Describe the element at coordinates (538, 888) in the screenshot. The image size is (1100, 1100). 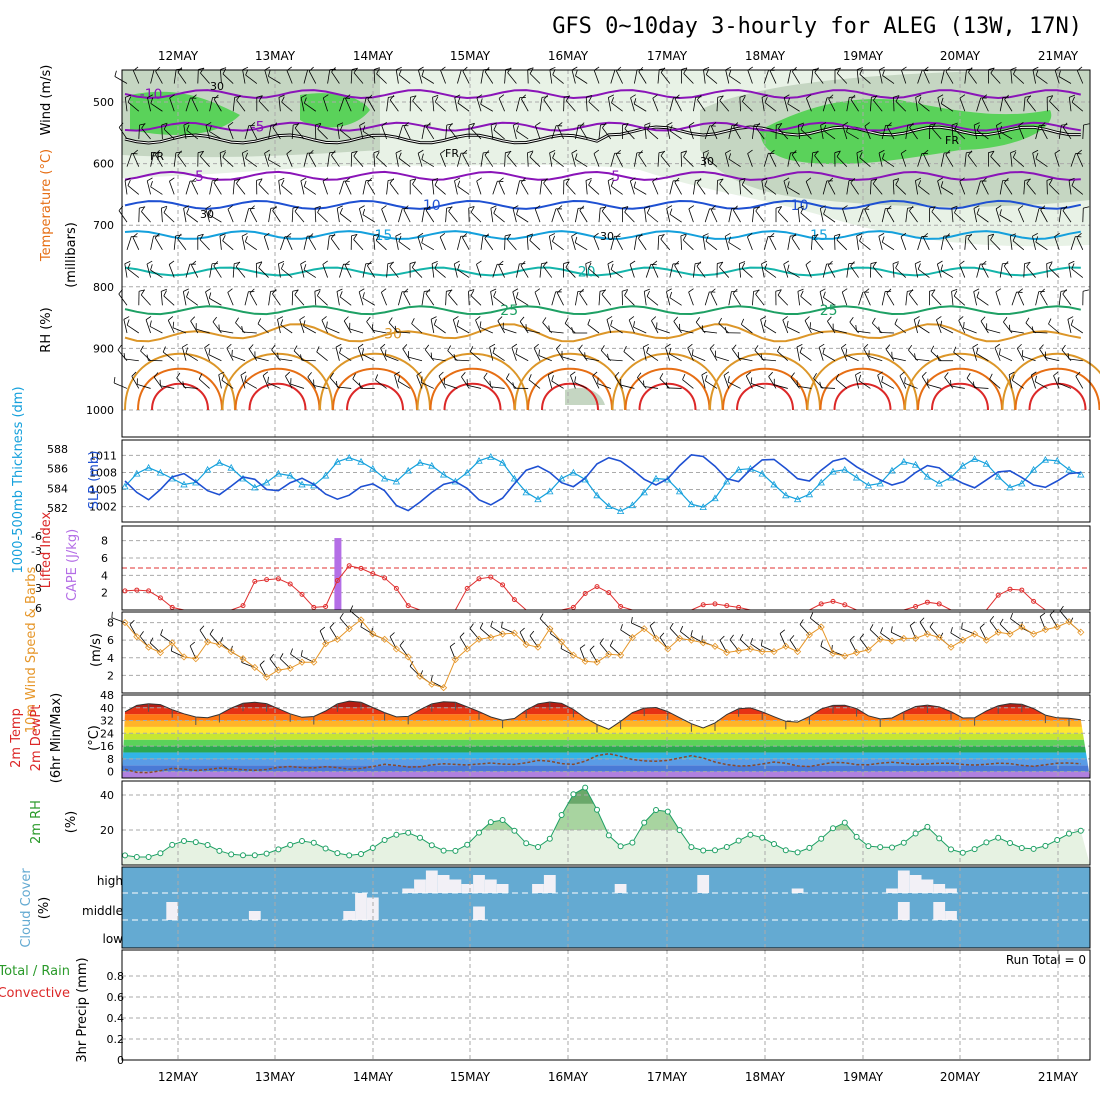
I see `cloud-high-bar` at that location.